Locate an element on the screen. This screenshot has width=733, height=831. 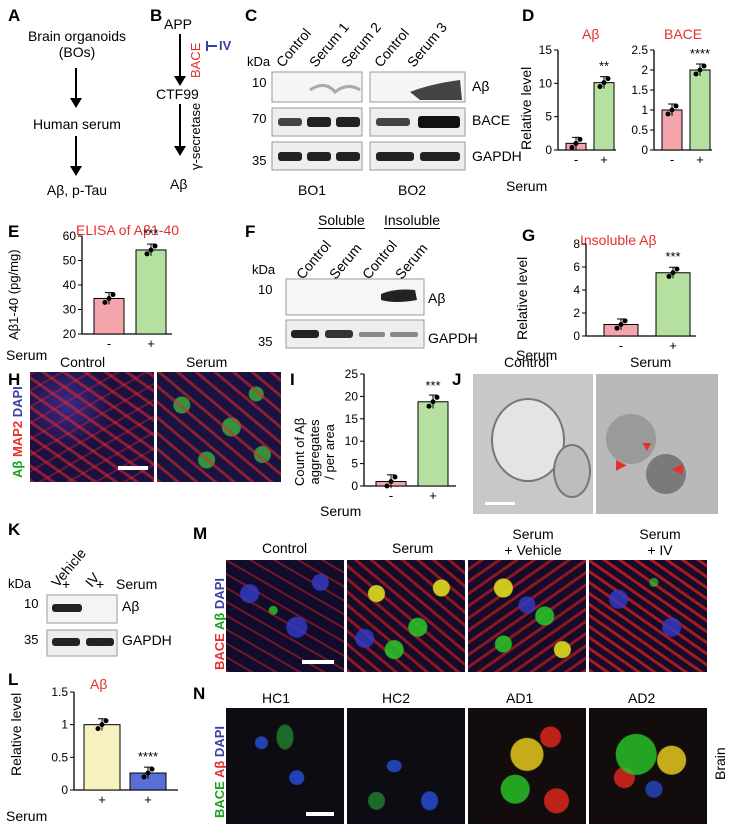
y-tick-label: 10 is located at coordinates (352, 441).